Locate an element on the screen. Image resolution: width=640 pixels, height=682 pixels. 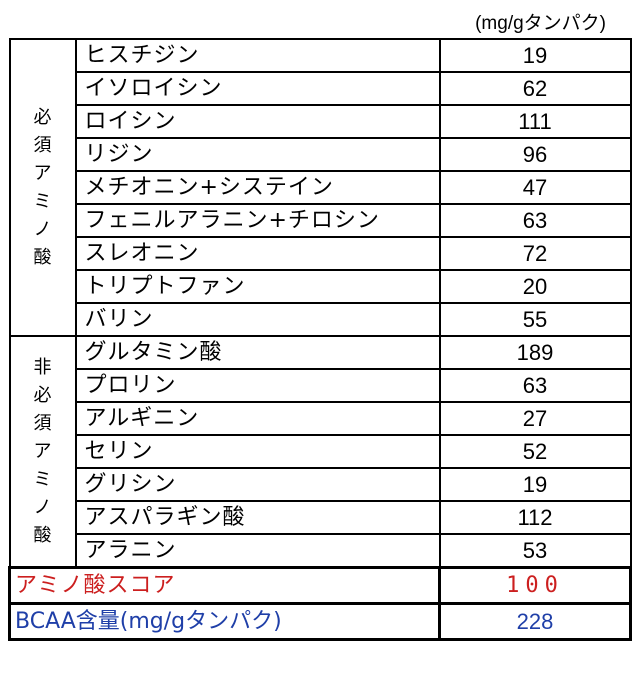
amino-name: フェニルアラニン+チロシン is located at coordinates (257, 220).